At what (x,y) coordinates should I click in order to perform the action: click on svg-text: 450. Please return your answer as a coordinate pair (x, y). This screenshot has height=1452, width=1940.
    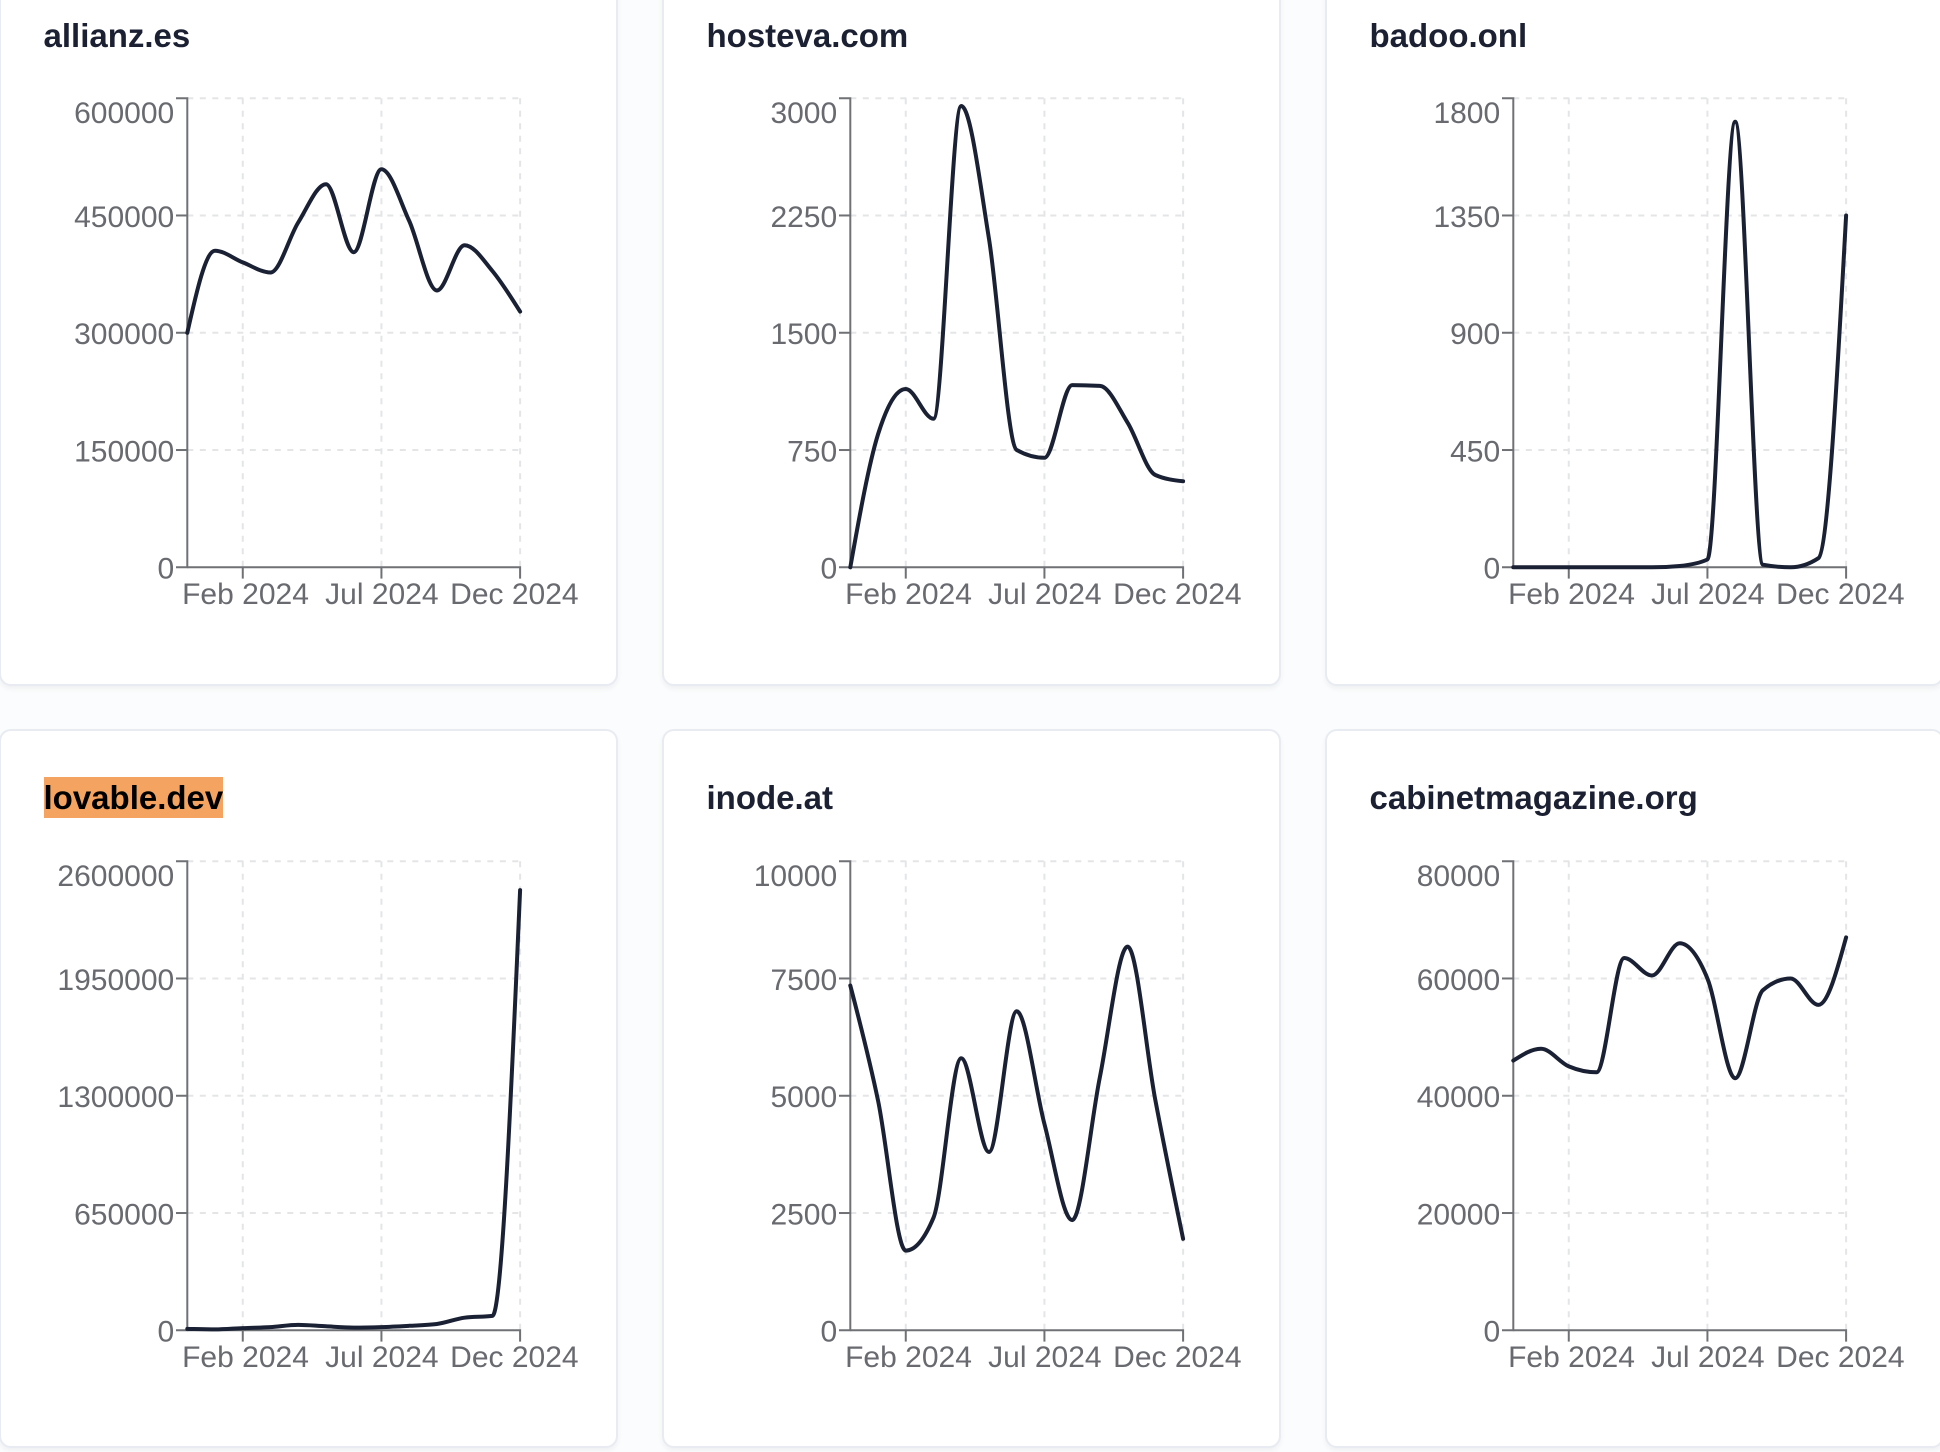
    Looking at the image, I should click on (1475, 452).